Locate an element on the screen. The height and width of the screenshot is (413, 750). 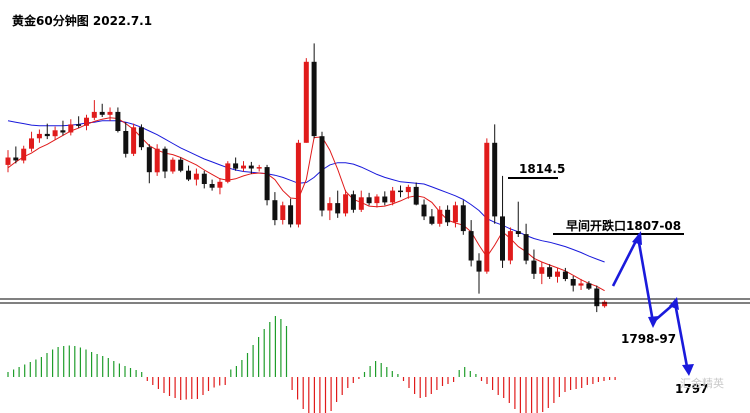
gap-label: 早间开跌口1807-08 is located at coordinates (623, 225).